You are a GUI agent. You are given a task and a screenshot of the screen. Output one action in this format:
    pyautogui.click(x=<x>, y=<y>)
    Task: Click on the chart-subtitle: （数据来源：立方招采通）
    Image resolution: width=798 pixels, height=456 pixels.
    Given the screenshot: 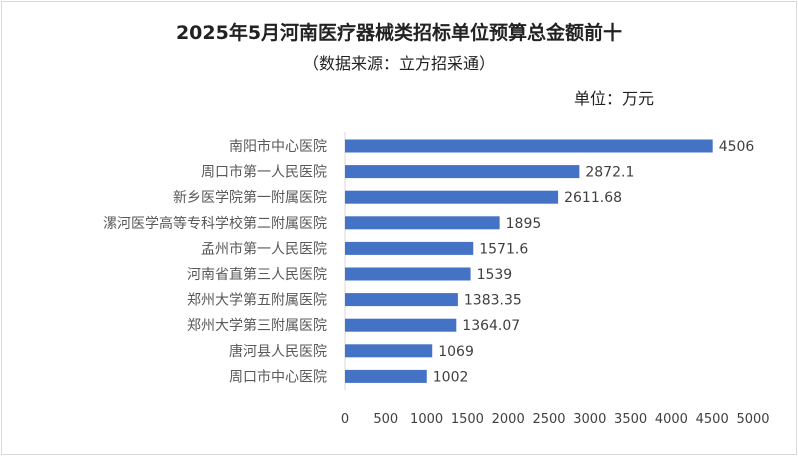 What is the action you would take?
    pyautogui.click(x=398, y=63)
    